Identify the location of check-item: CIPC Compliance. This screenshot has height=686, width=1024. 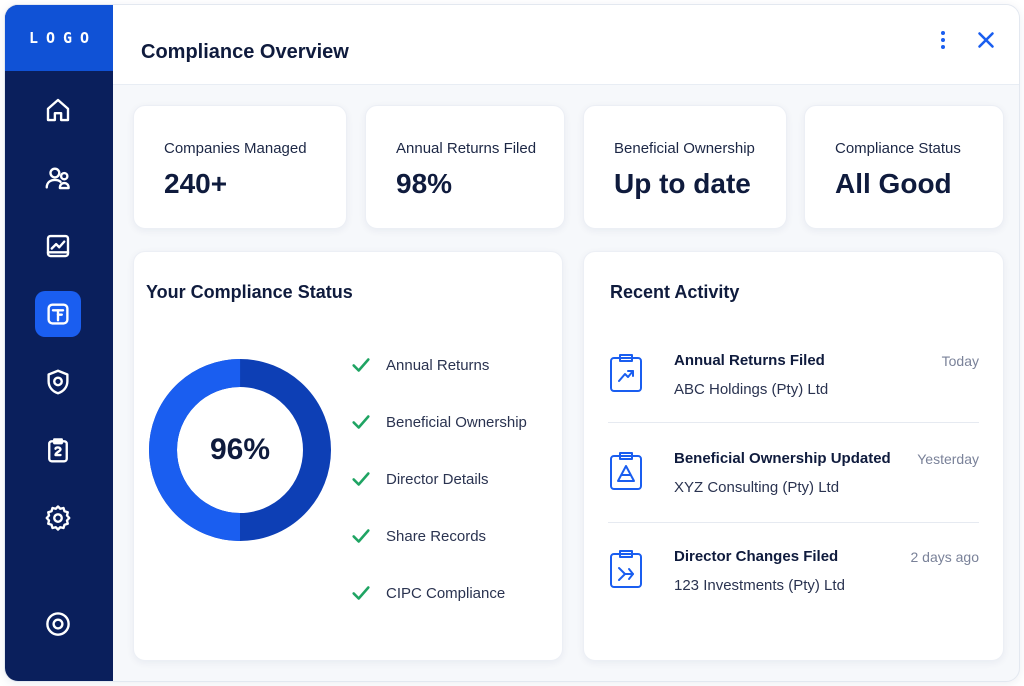
(427, 593).